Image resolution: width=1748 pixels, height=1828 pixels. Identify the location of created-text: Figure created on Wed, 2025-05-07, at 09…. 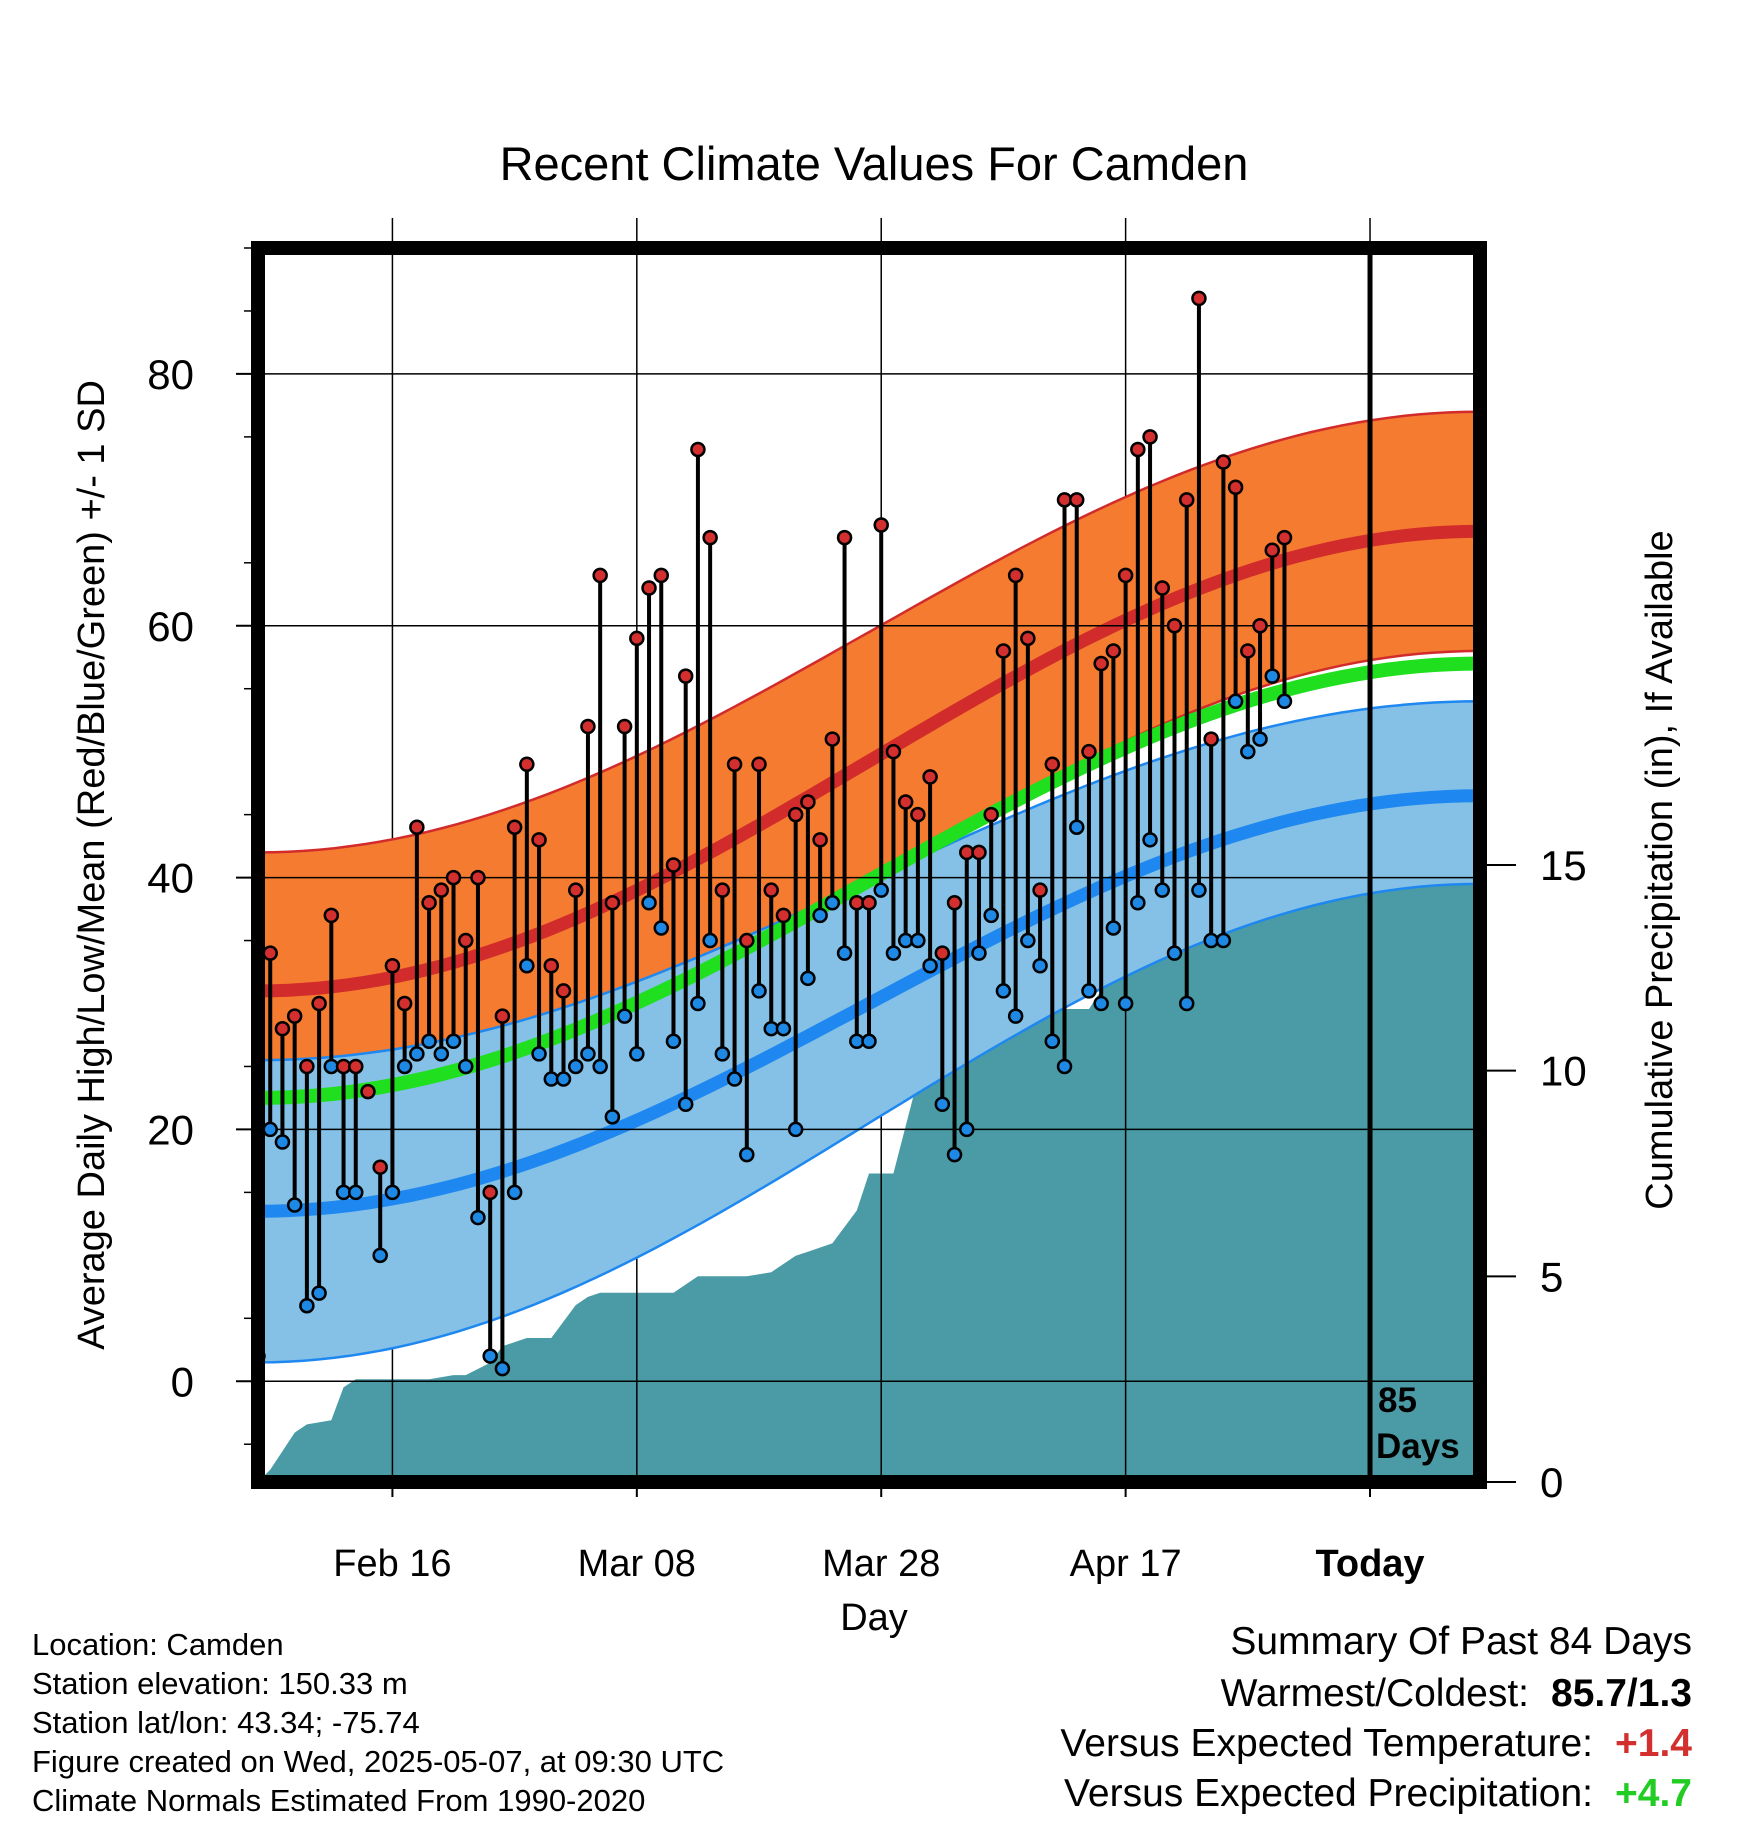
(378, 1761).